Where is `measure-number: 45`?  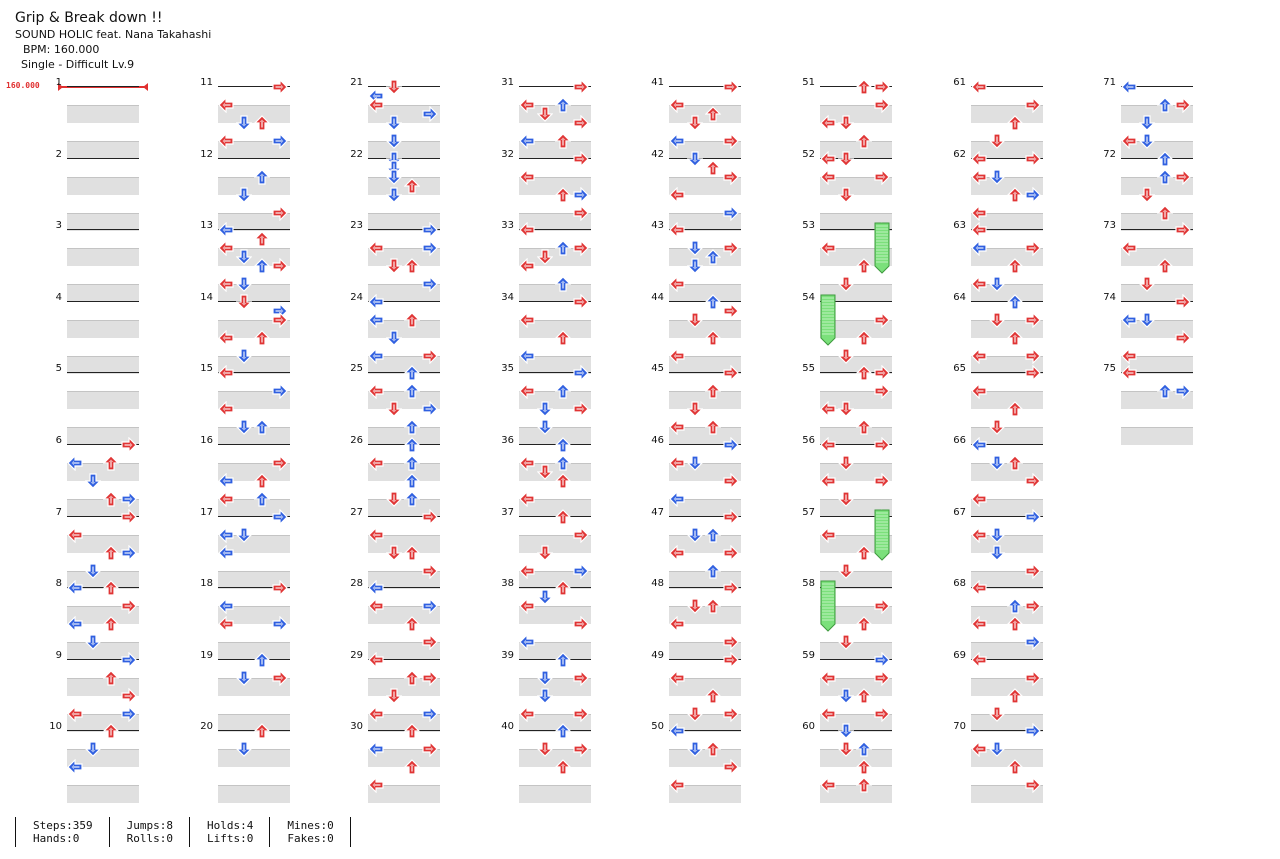 measure-number: 45 is located at coordinates (657, 369).